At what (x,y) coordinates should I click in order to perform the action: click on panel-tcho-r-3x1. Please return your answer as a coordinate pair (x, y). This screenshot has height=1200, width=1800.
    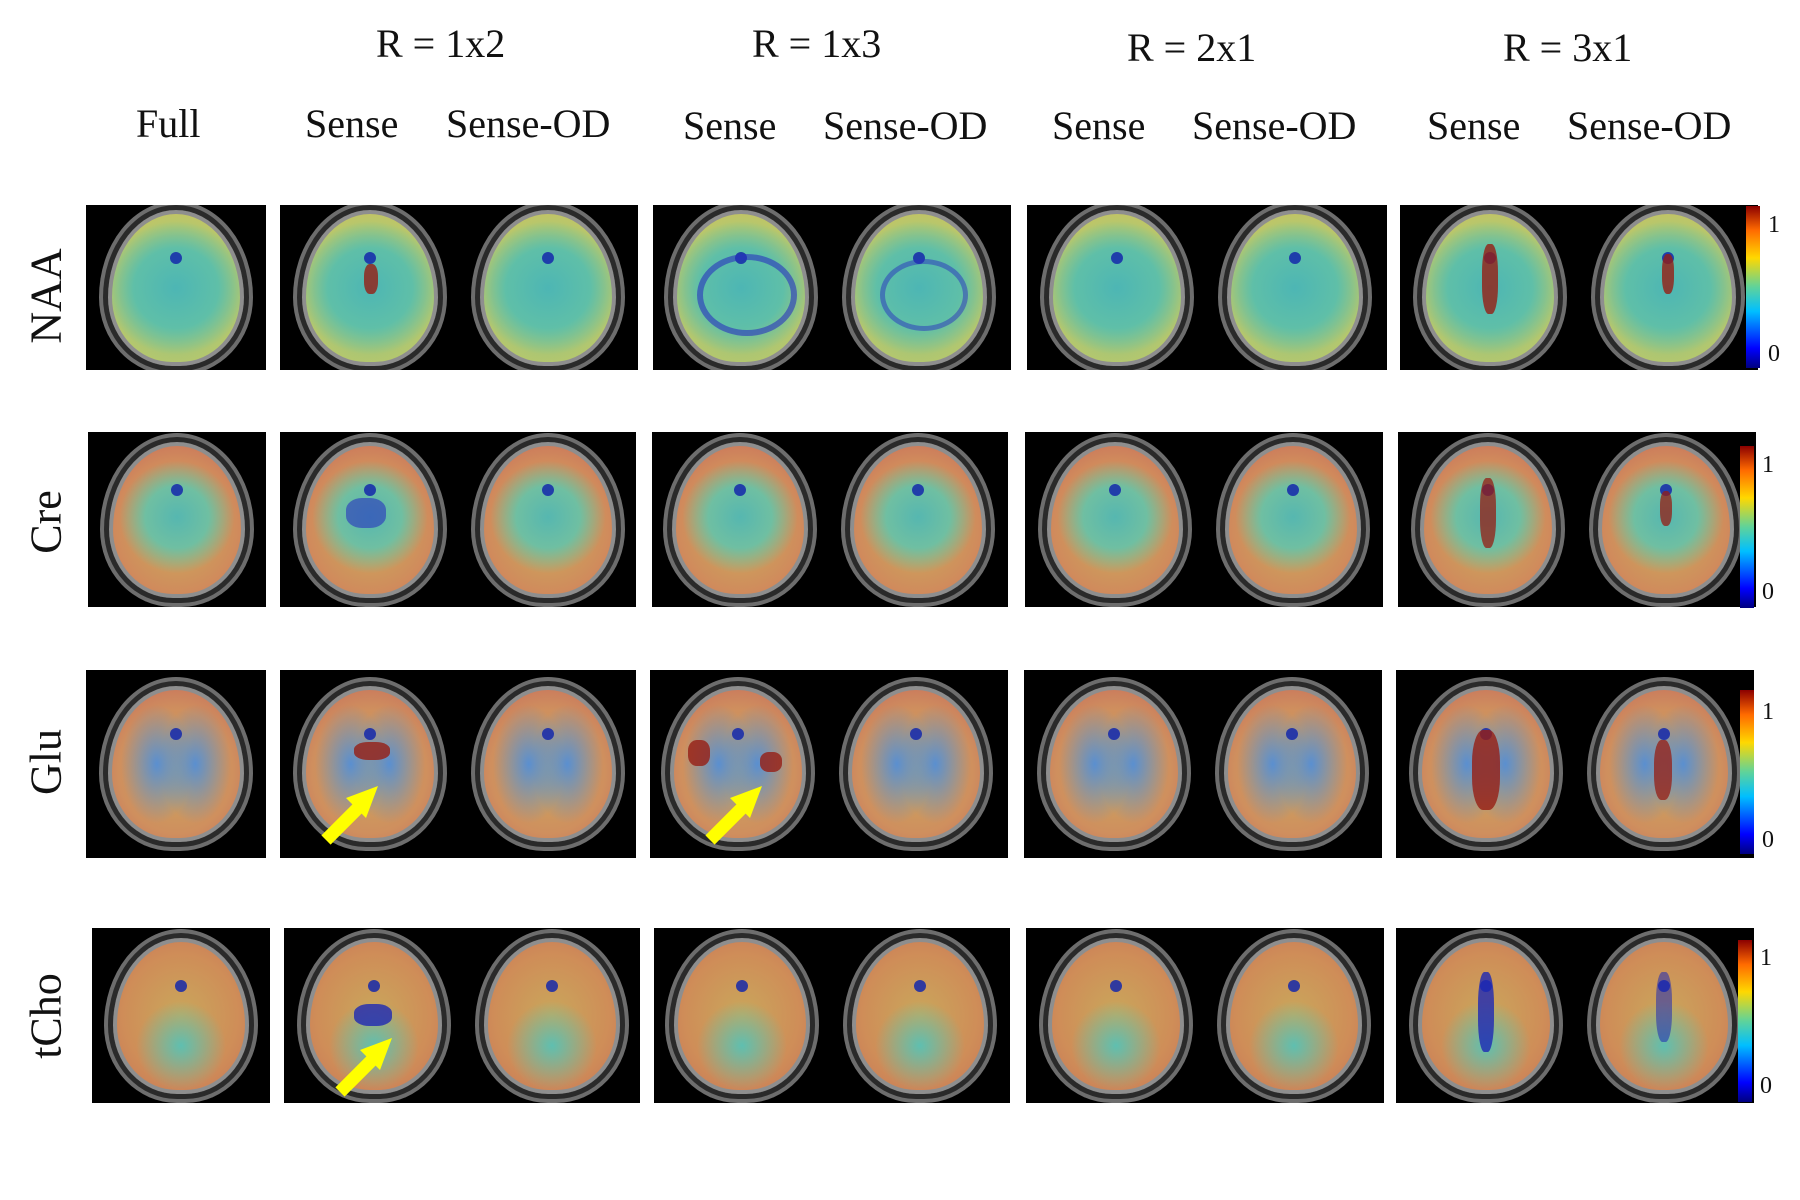
    Looking at the image, I should click on (1575, 1015).